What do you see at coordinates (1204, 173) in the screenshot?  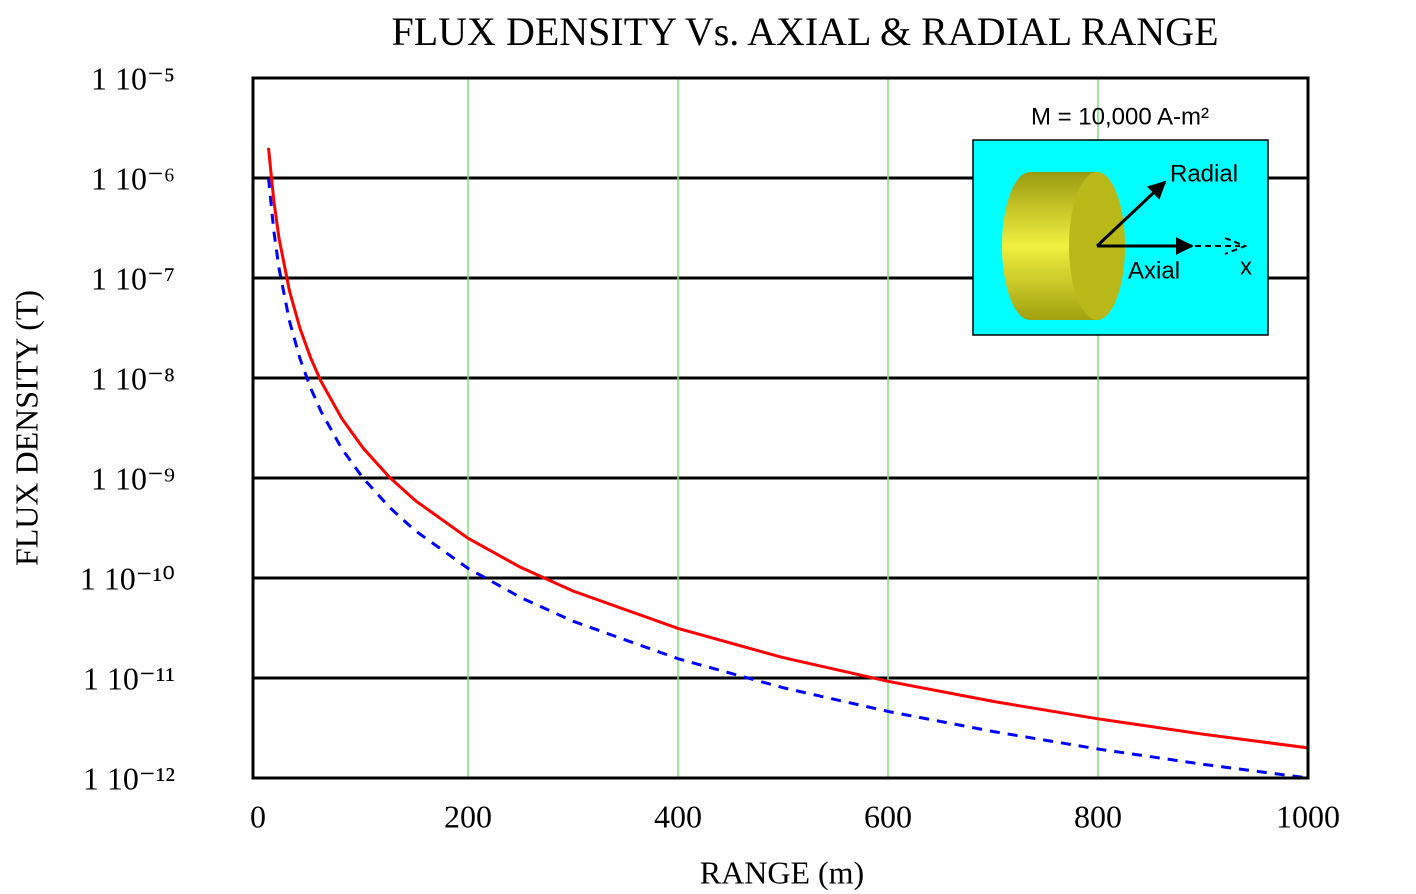 I see `radial-label: Radial` at bounding box center [1204, 173].